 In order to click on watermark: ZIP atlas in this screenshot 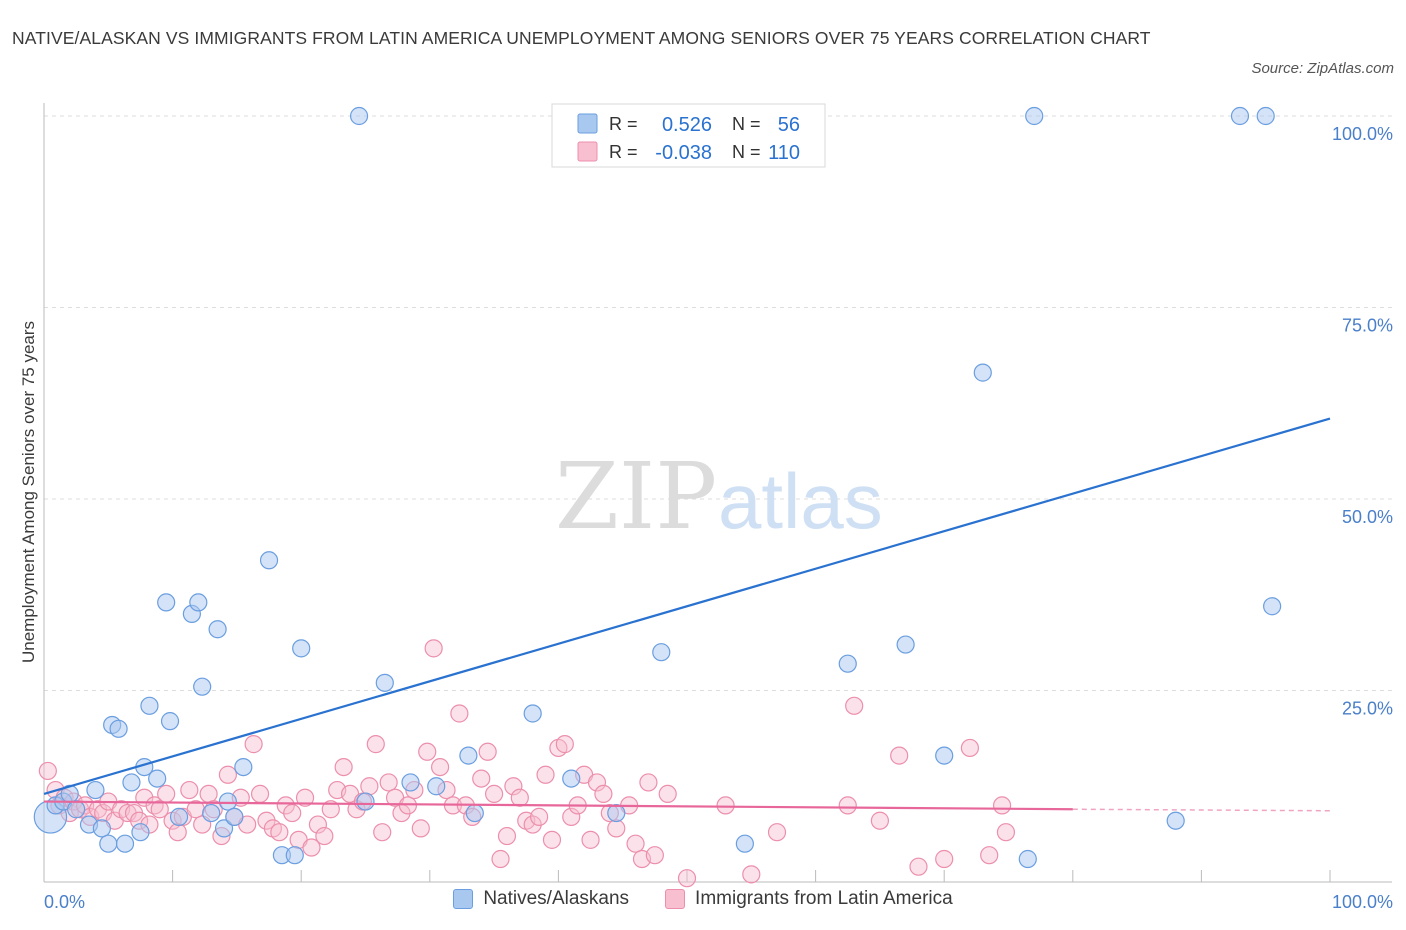, I will do `click(719, 496)`.